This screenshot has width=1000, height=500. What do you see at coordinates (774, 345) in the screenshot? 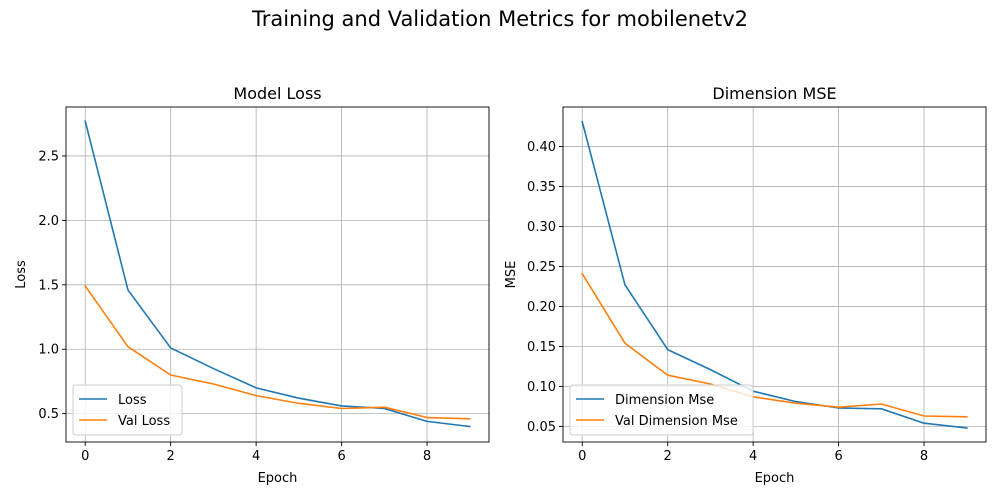
I see `chart2-series-2-line` at bounding box center [774, 345].